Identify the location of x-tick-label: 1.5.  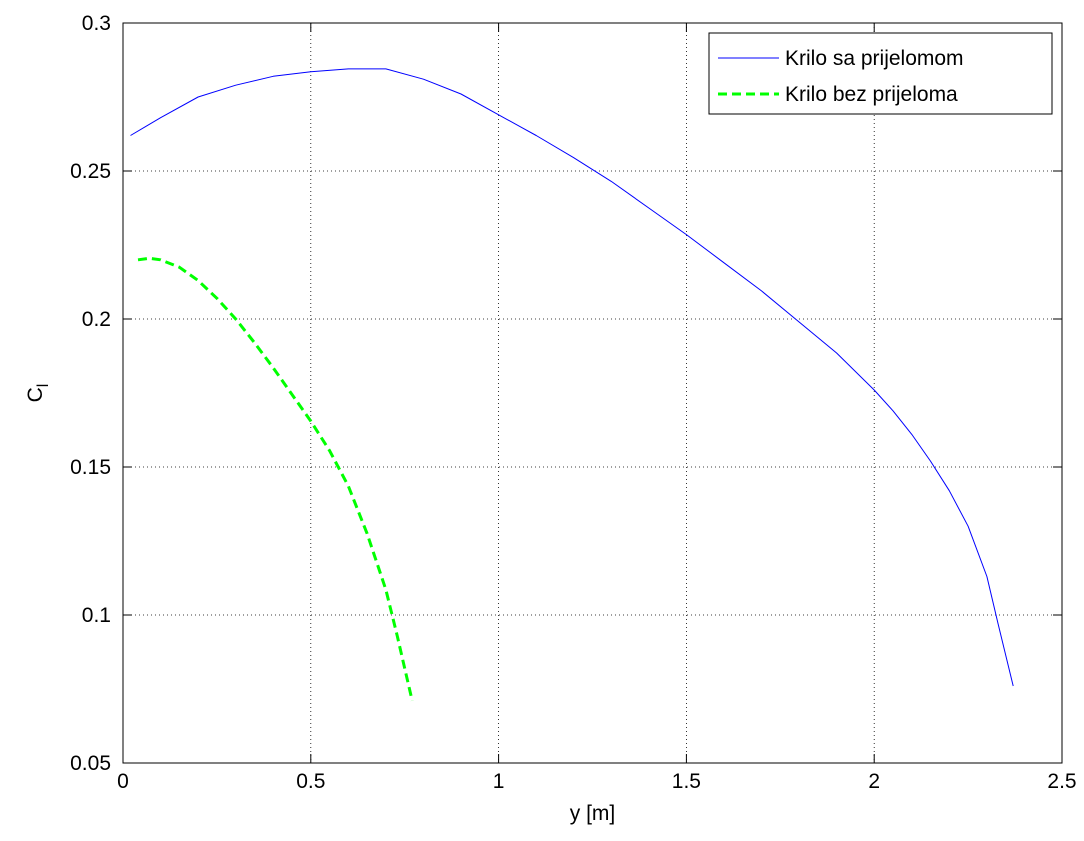
(686, 781).